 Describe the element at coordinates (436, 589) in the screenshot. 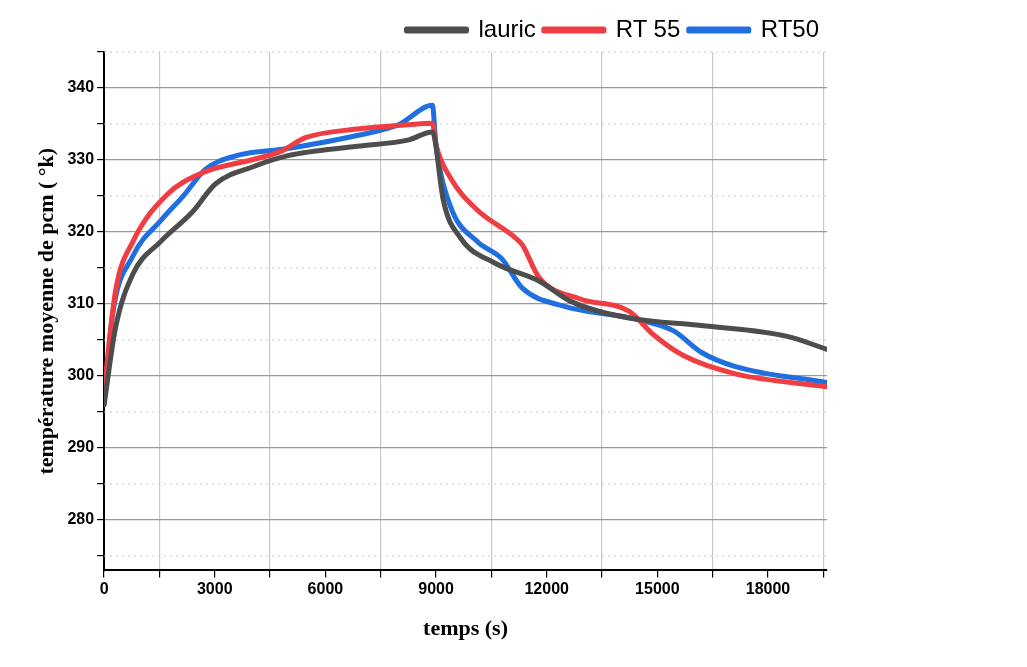

I see `x-tick-label: 9000` at that location.